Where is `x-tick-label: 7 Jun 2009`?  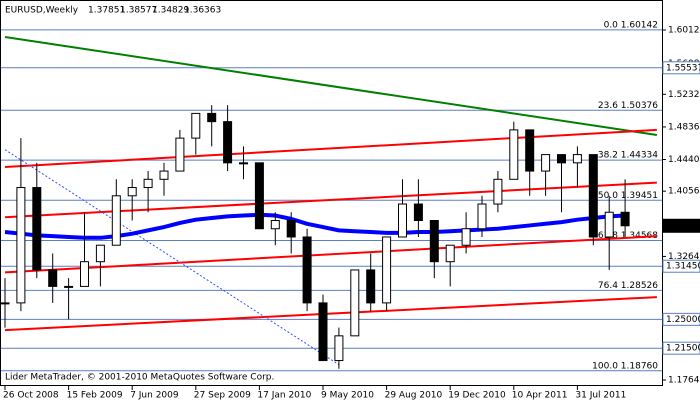
x-tick-label: 7 Jun 2009 is located at coordinates (154, 396).